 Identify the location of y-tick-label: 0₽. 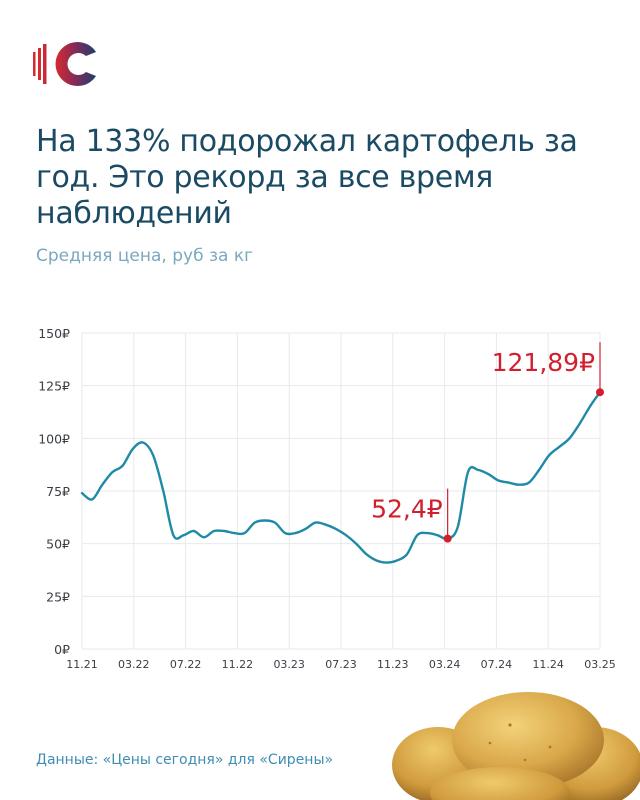
(62, 649).